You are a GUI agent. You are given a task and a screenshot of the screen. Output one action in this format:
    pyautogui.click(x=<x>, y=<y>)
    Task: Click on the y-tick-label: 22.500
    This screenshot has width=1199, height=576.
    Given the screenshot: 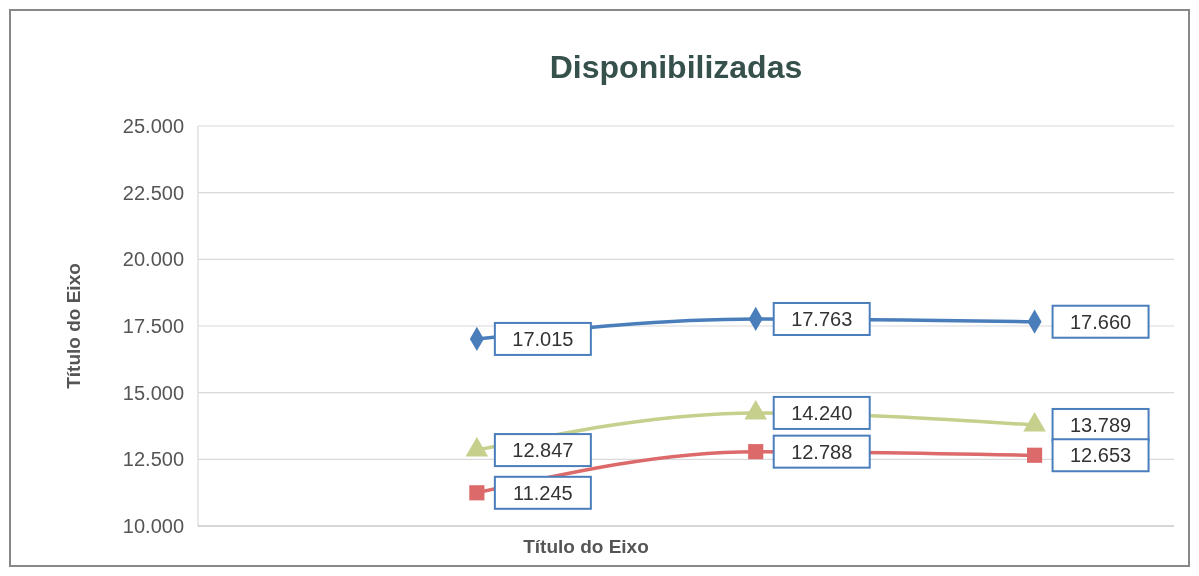 What is the action you would take?
    pyautogui.click(x=153, y=192)
    